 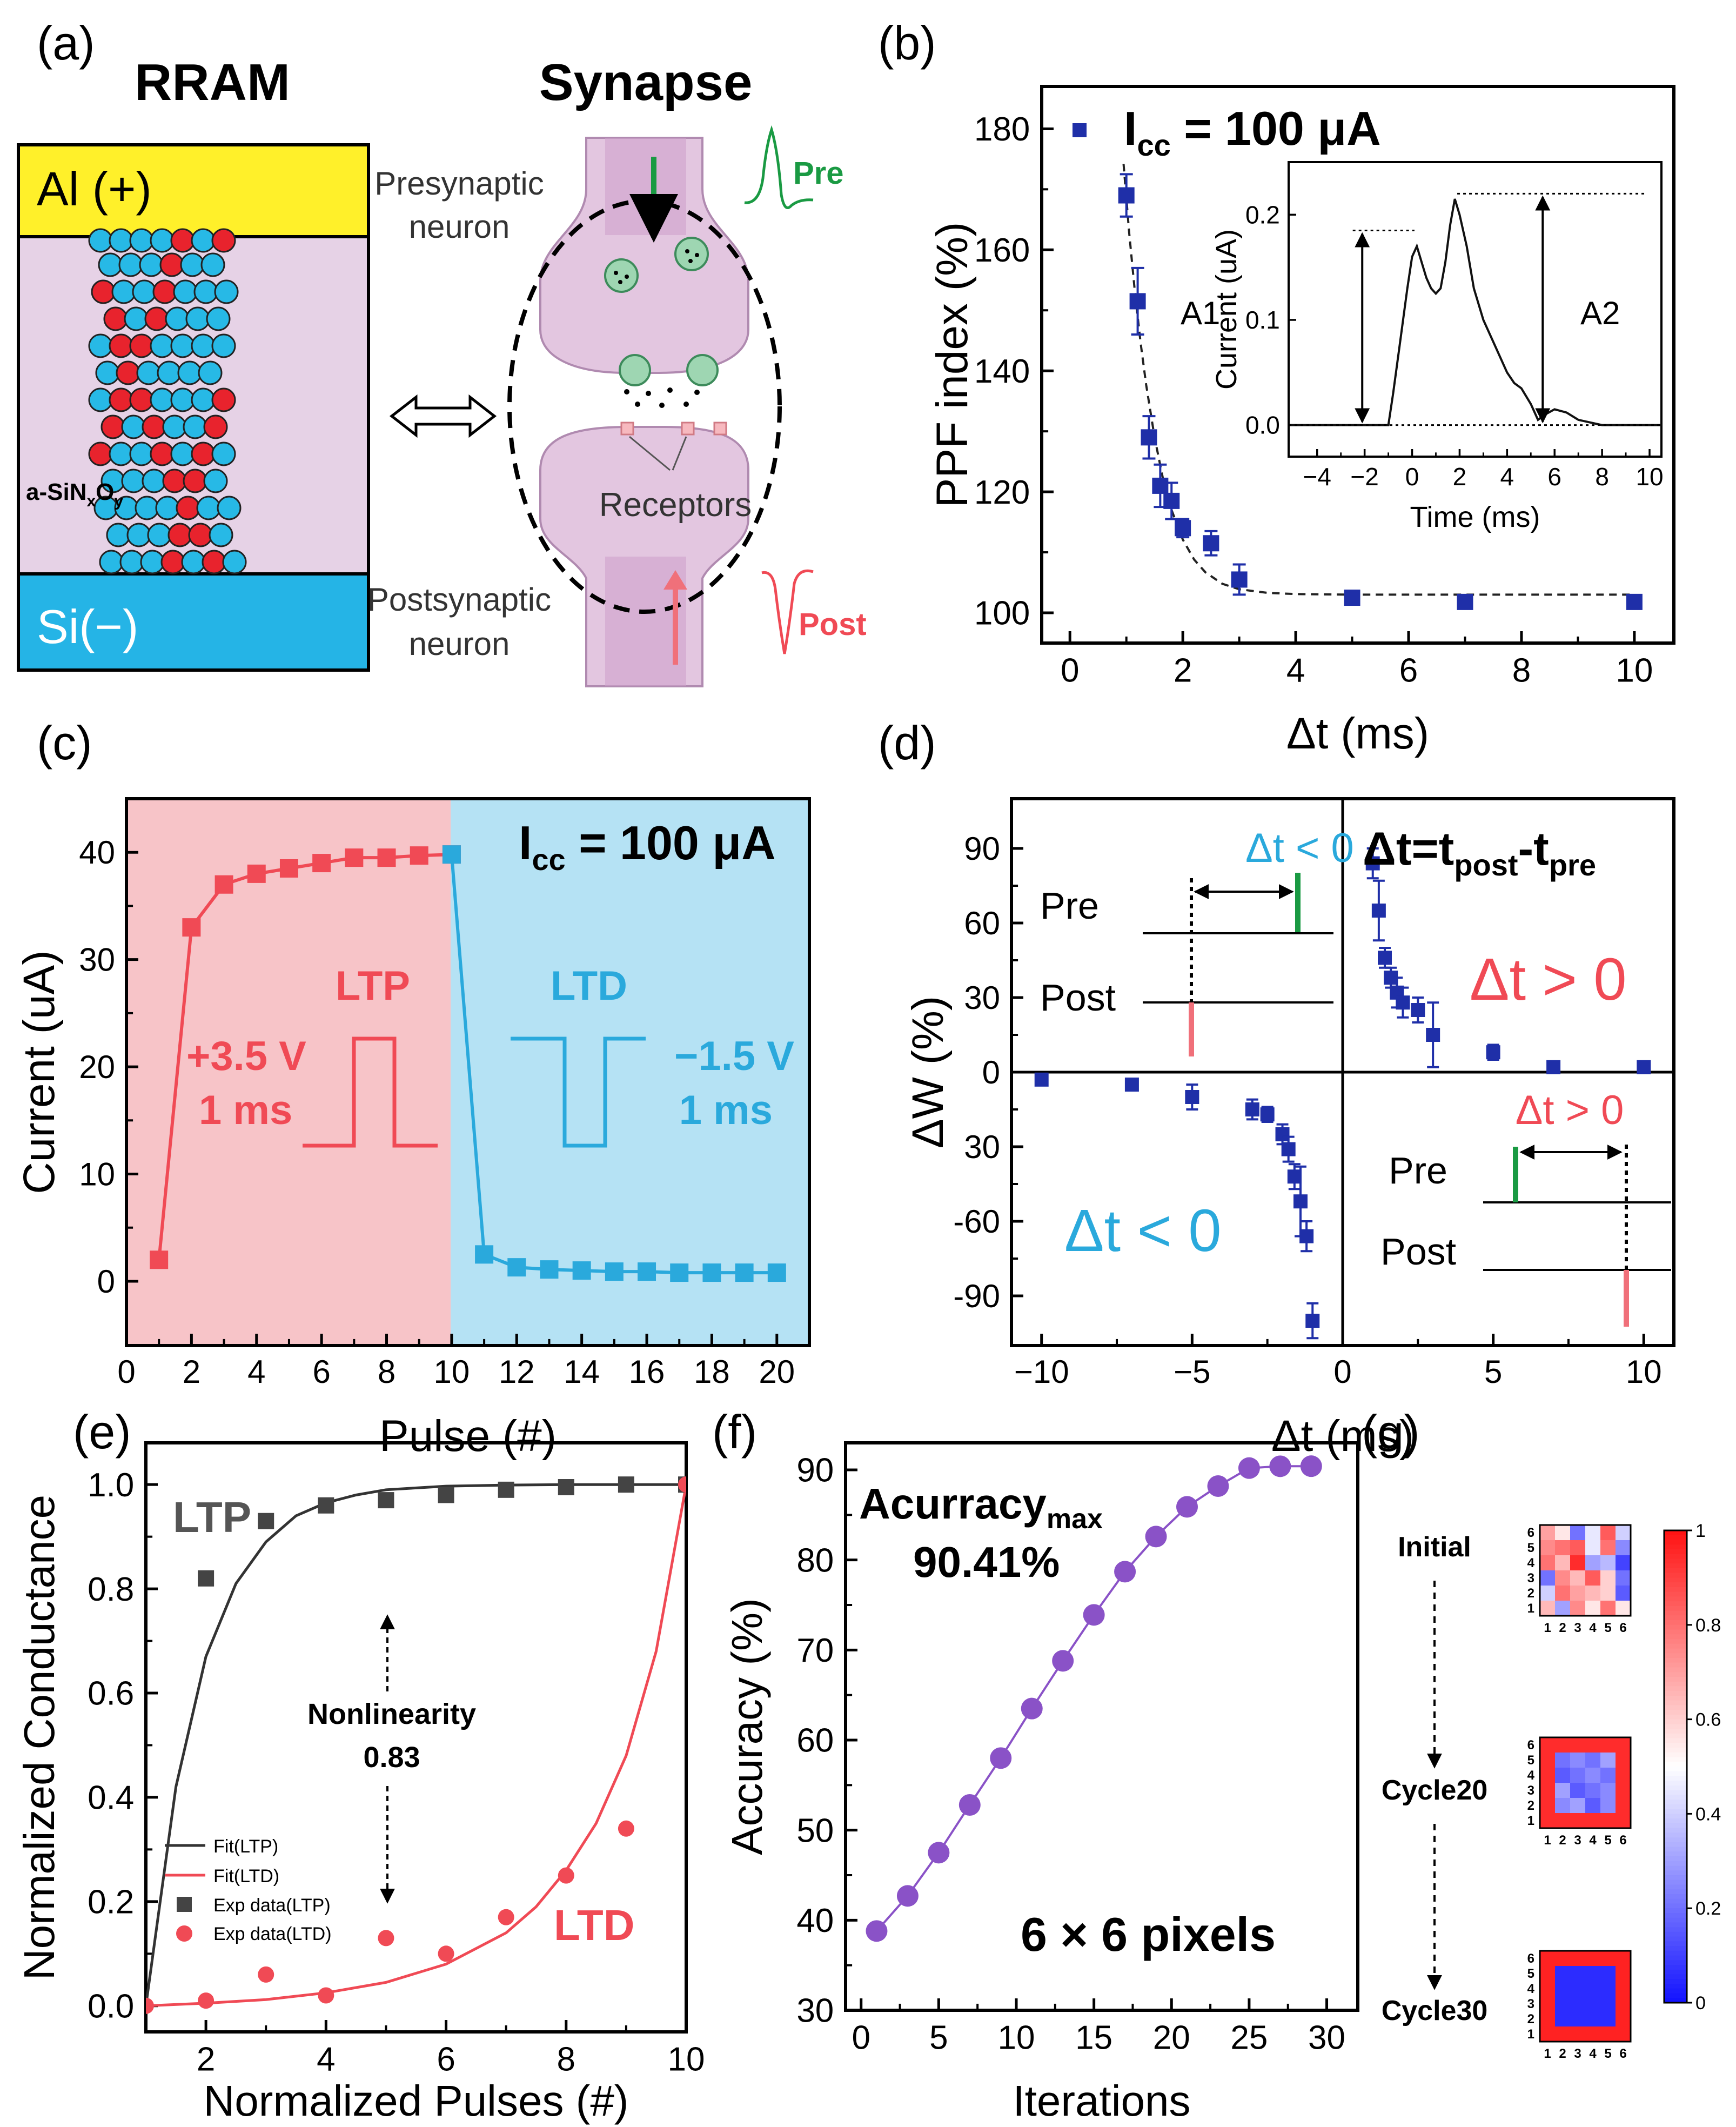 What do you see at coordinates (1530, 1608) in the screenshot?
I see `heatmap-y-tick: 1` at bounding box center [1530, 1608].